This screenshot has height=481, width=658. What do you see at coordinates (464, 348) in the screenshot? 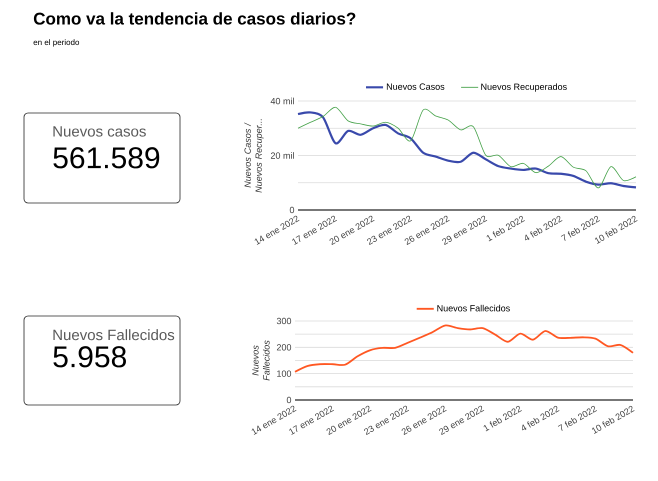
I see `line-series` at bounding box center [464, 348].